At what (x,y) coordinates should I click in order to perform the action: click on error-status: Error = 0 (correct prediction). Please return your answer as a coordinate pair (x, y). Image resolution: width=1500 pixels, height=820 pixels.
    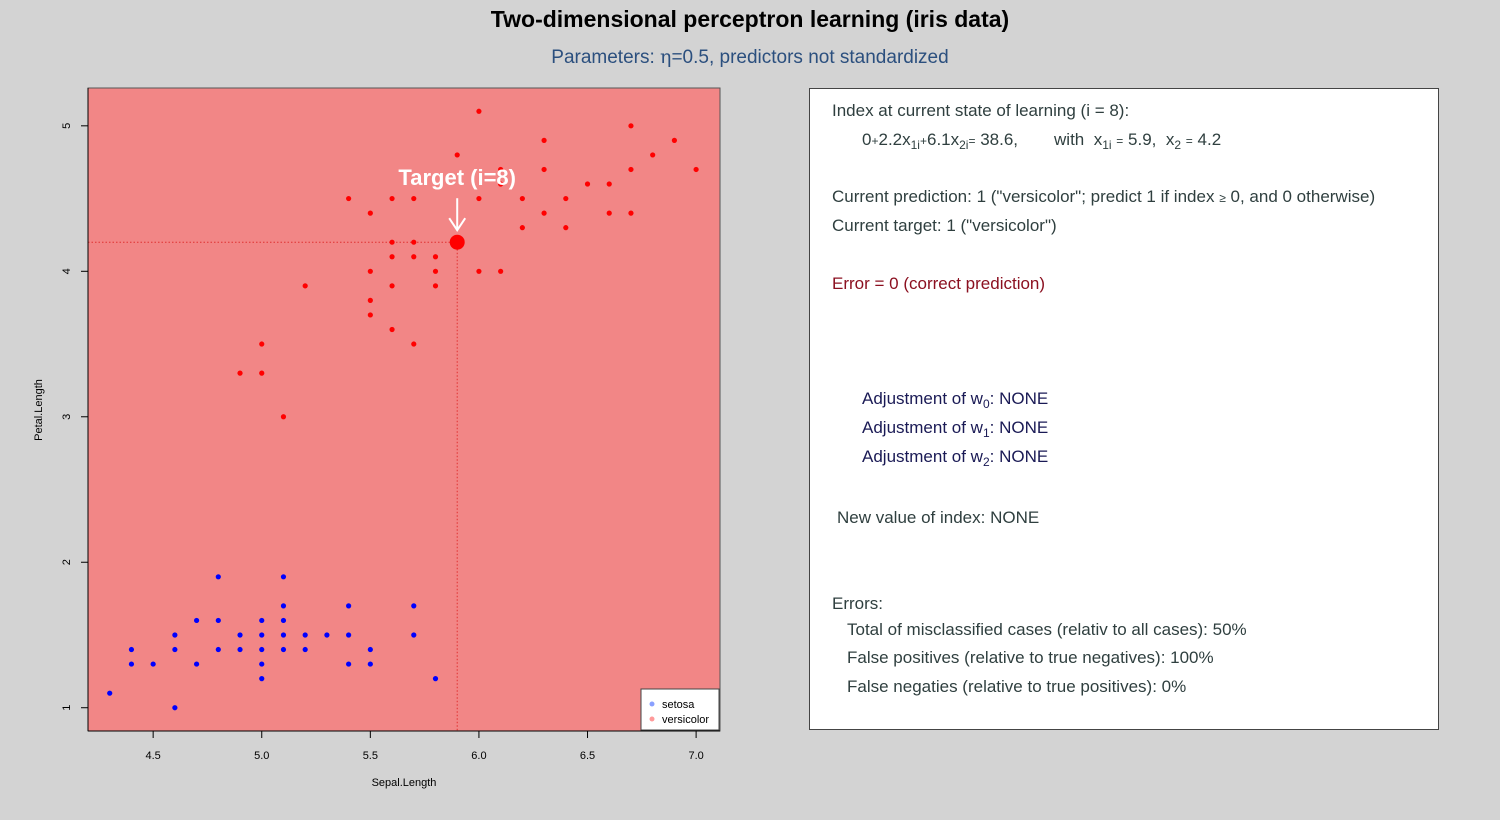
    Looking at the image, I should click on (939, 283).